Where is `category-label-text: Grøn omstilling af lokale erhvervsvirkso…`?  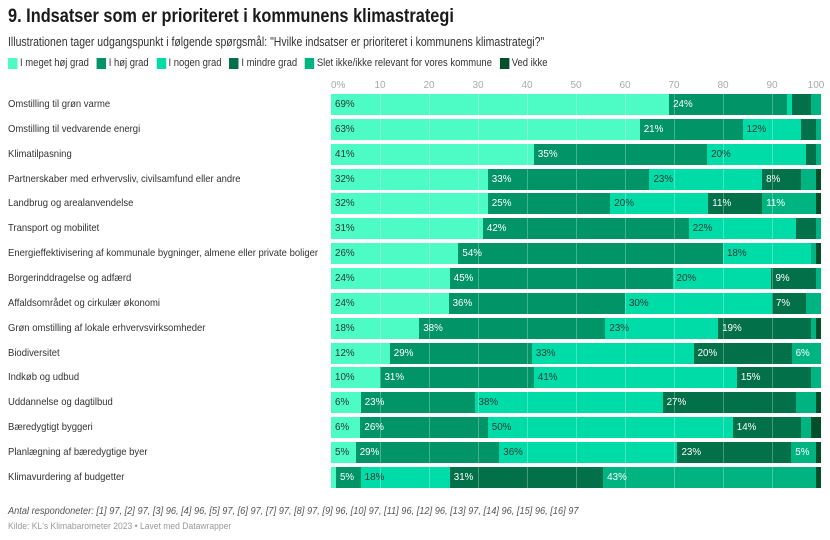
category-label-text: Grøn omstilling af lokale erhvervsvirkso… is located at coordinates (107, 328).